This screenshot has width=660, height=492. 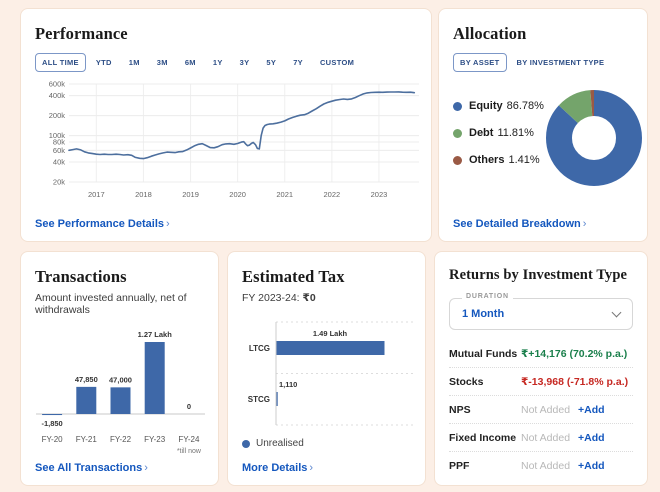 I want to click on allocation-body: Equity 86.78% Debt 11.81% Others 1.41%, so click(x=547, y=138).